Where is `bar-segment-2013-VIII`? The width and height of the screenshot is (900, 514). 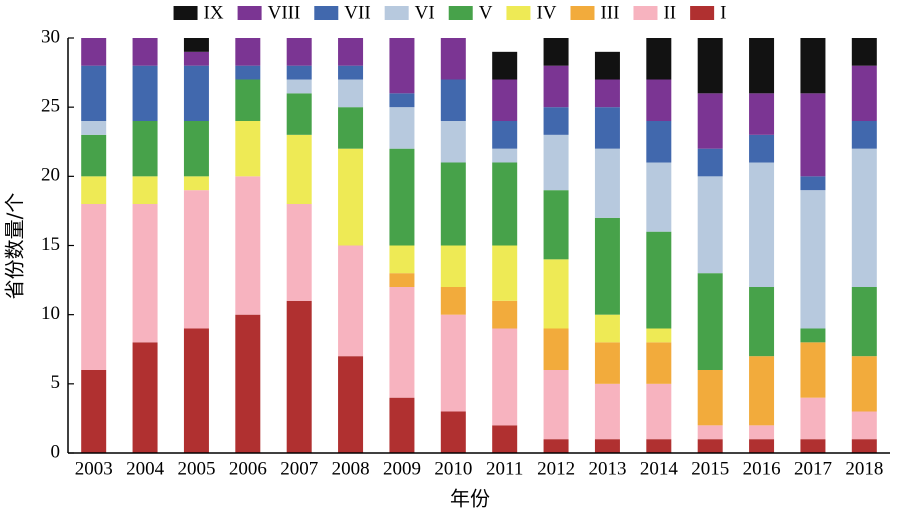
bar-segment-2013-VIII is located at coordinates (607, 93).